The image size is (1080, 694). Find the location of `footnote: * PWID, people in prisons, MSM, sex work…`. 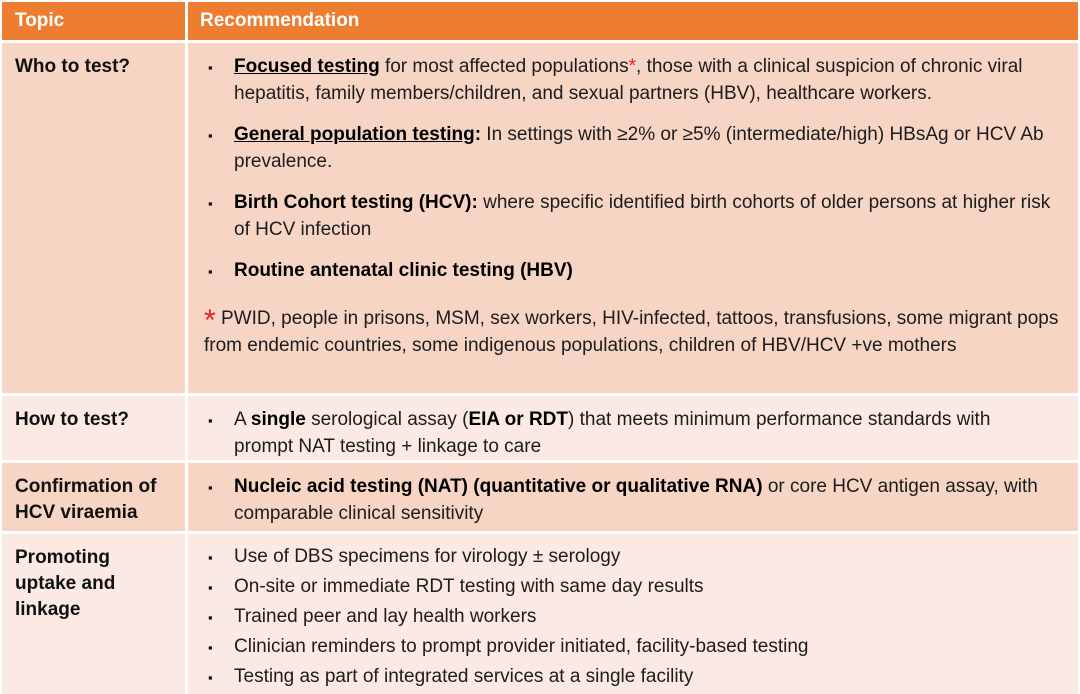

footnote: * PWID, people in prisons, MSM, sex work… is located at coordinates (636, 332).